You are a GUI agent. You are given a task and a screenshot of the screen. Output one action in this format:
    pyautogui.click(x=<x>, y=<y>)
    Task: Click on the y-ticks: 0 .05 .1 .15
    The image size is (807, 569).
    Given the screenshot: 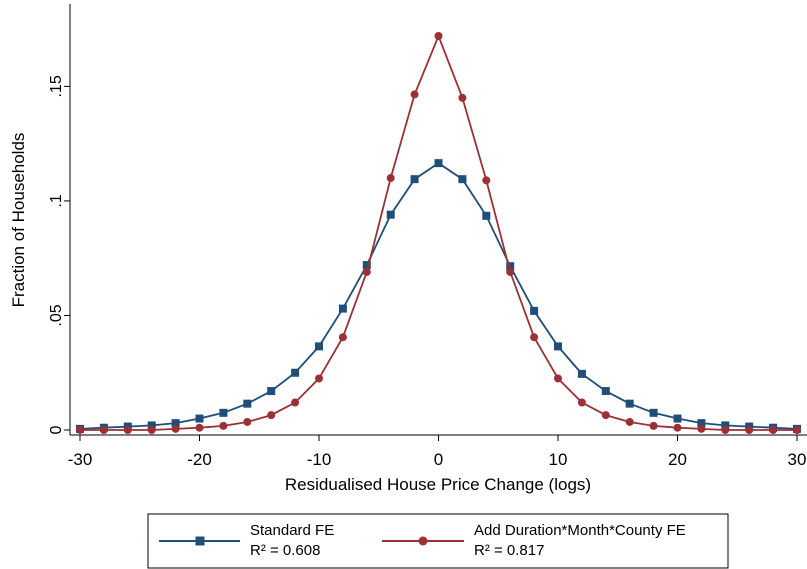 What is the action you would take?
    pyautogui.click(x=59, y=254)
    